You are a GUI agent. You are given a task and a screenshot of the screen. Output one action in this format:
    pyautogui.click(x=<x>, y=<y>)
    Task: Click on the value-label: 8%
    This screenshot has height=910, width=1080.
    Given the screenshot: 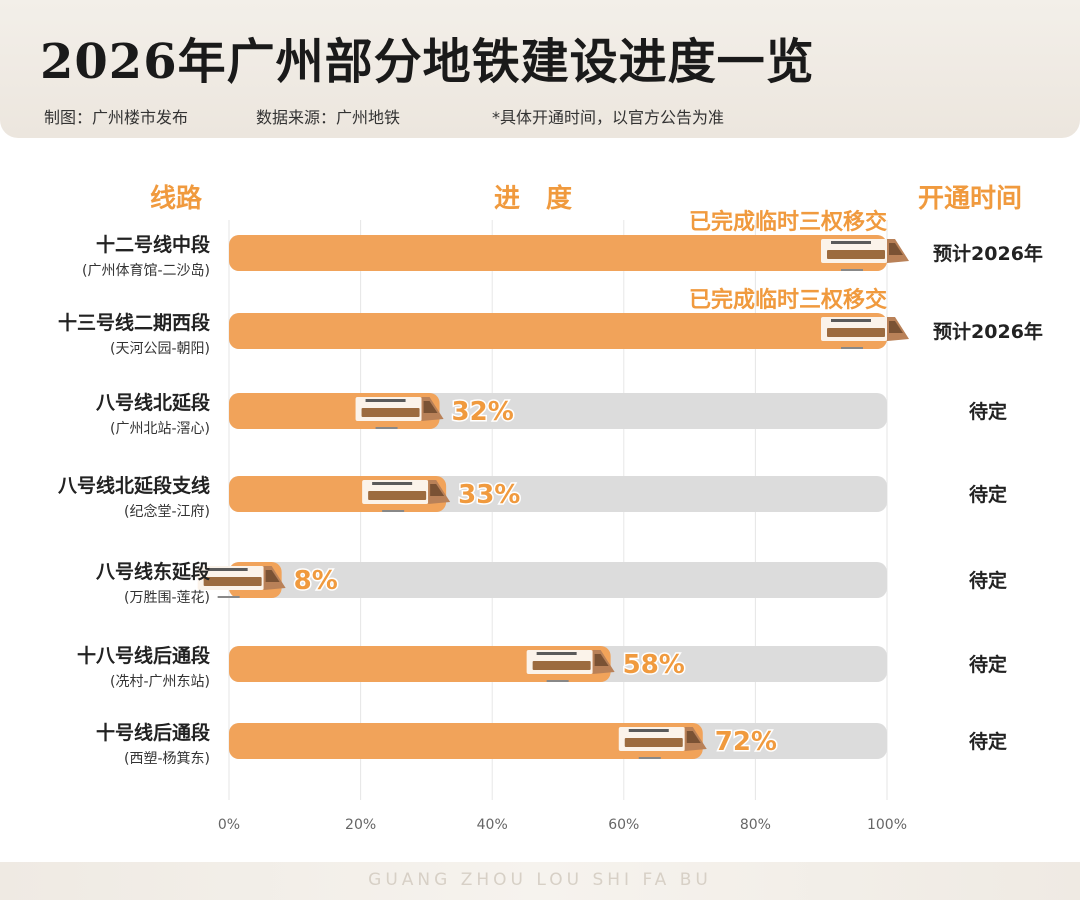 What is the action you would take?
    pyautogui.click(x=316, y=581)
    